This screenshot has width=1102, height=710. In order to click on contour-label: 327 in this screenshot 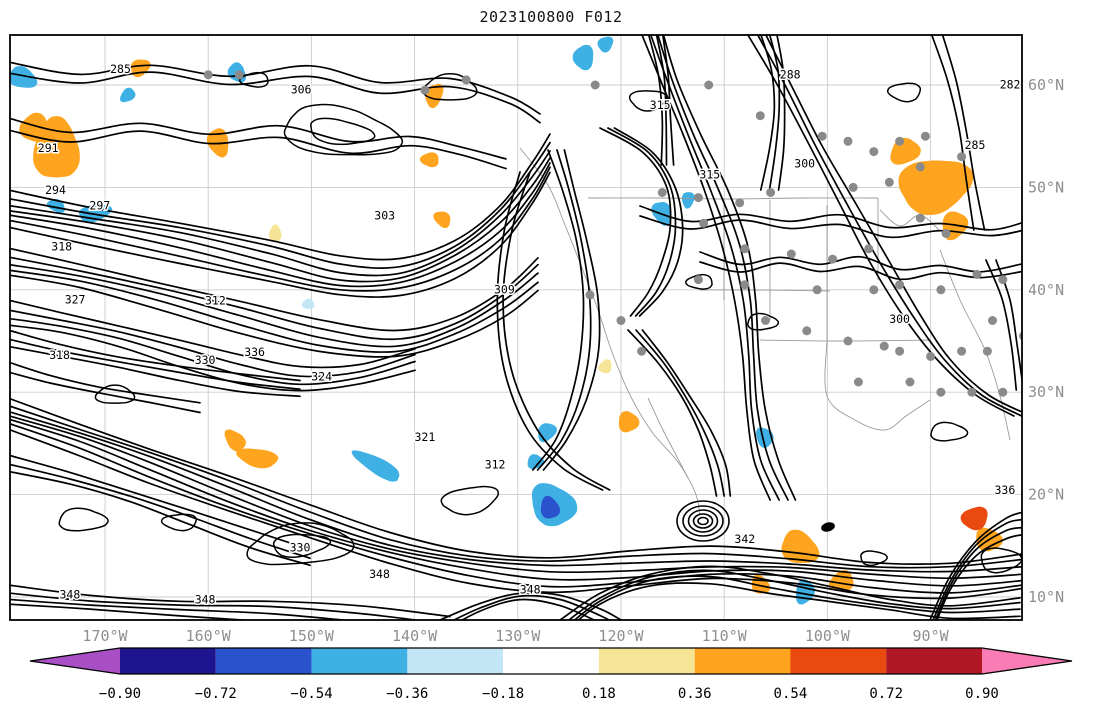, I will do `click(75, 300)`.